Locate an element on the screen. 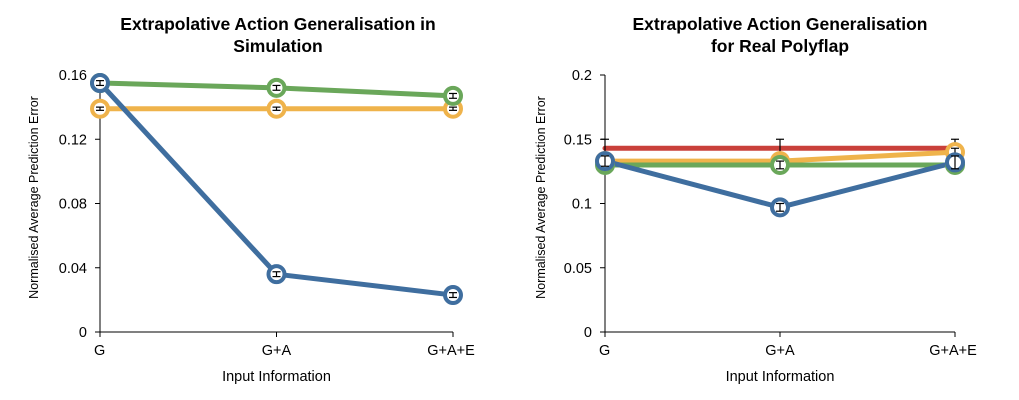  y-tick-label: 0.08 is located at coordinates (73, 205).